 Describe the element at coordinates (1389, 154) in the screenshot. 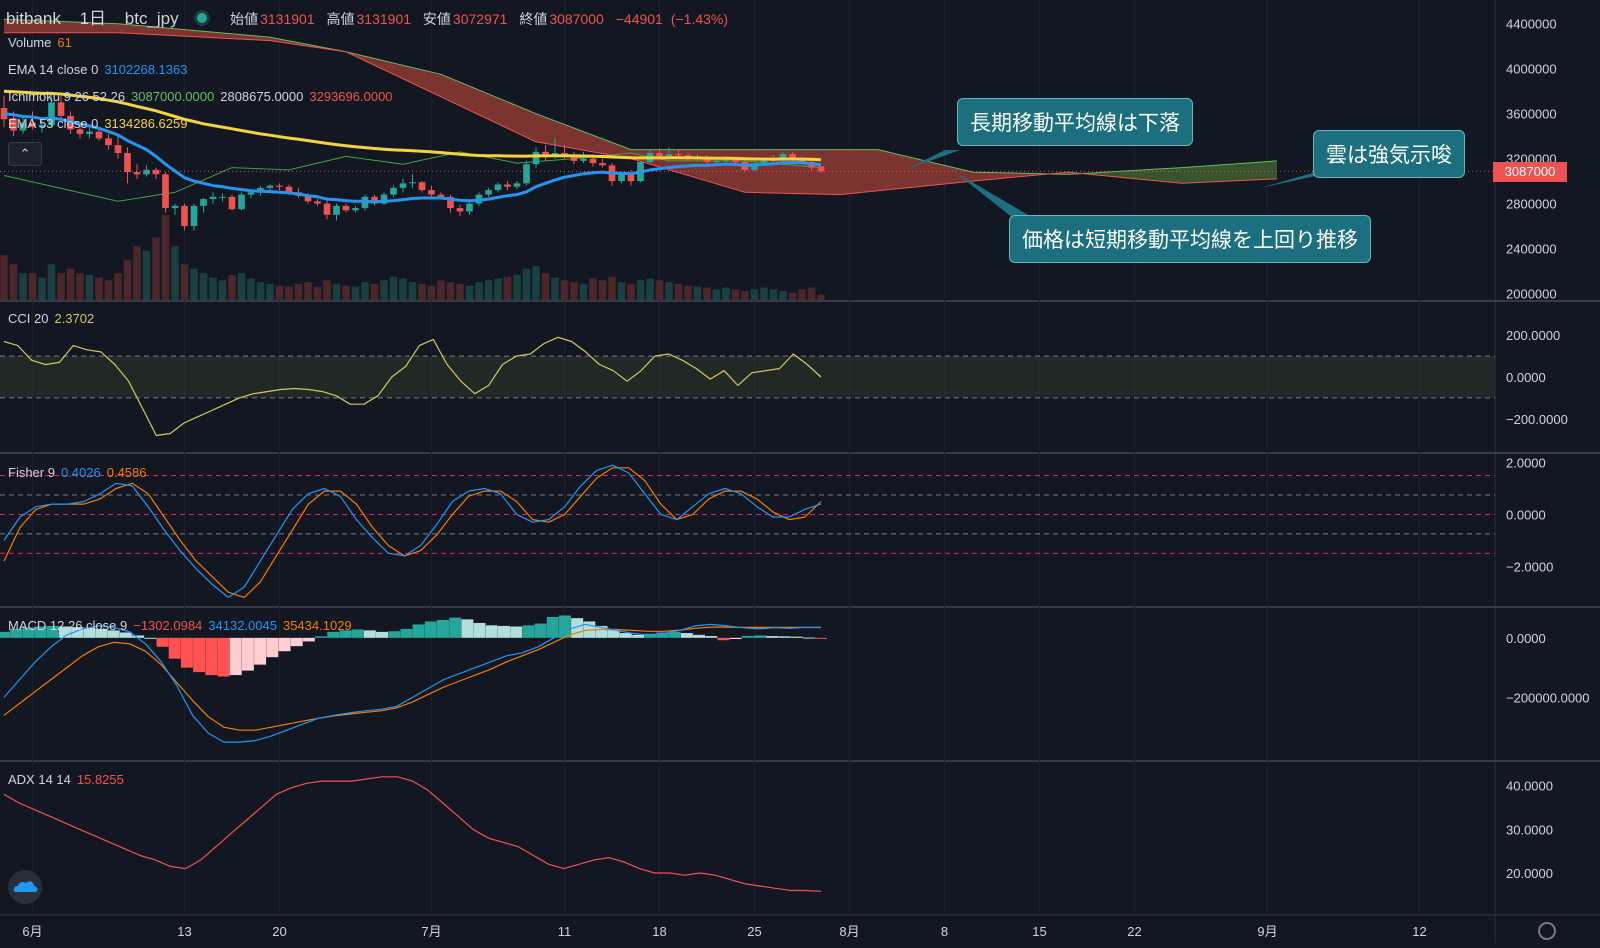

I see `annotation-cloud-bullish: 雲は強気示唆` at that location.